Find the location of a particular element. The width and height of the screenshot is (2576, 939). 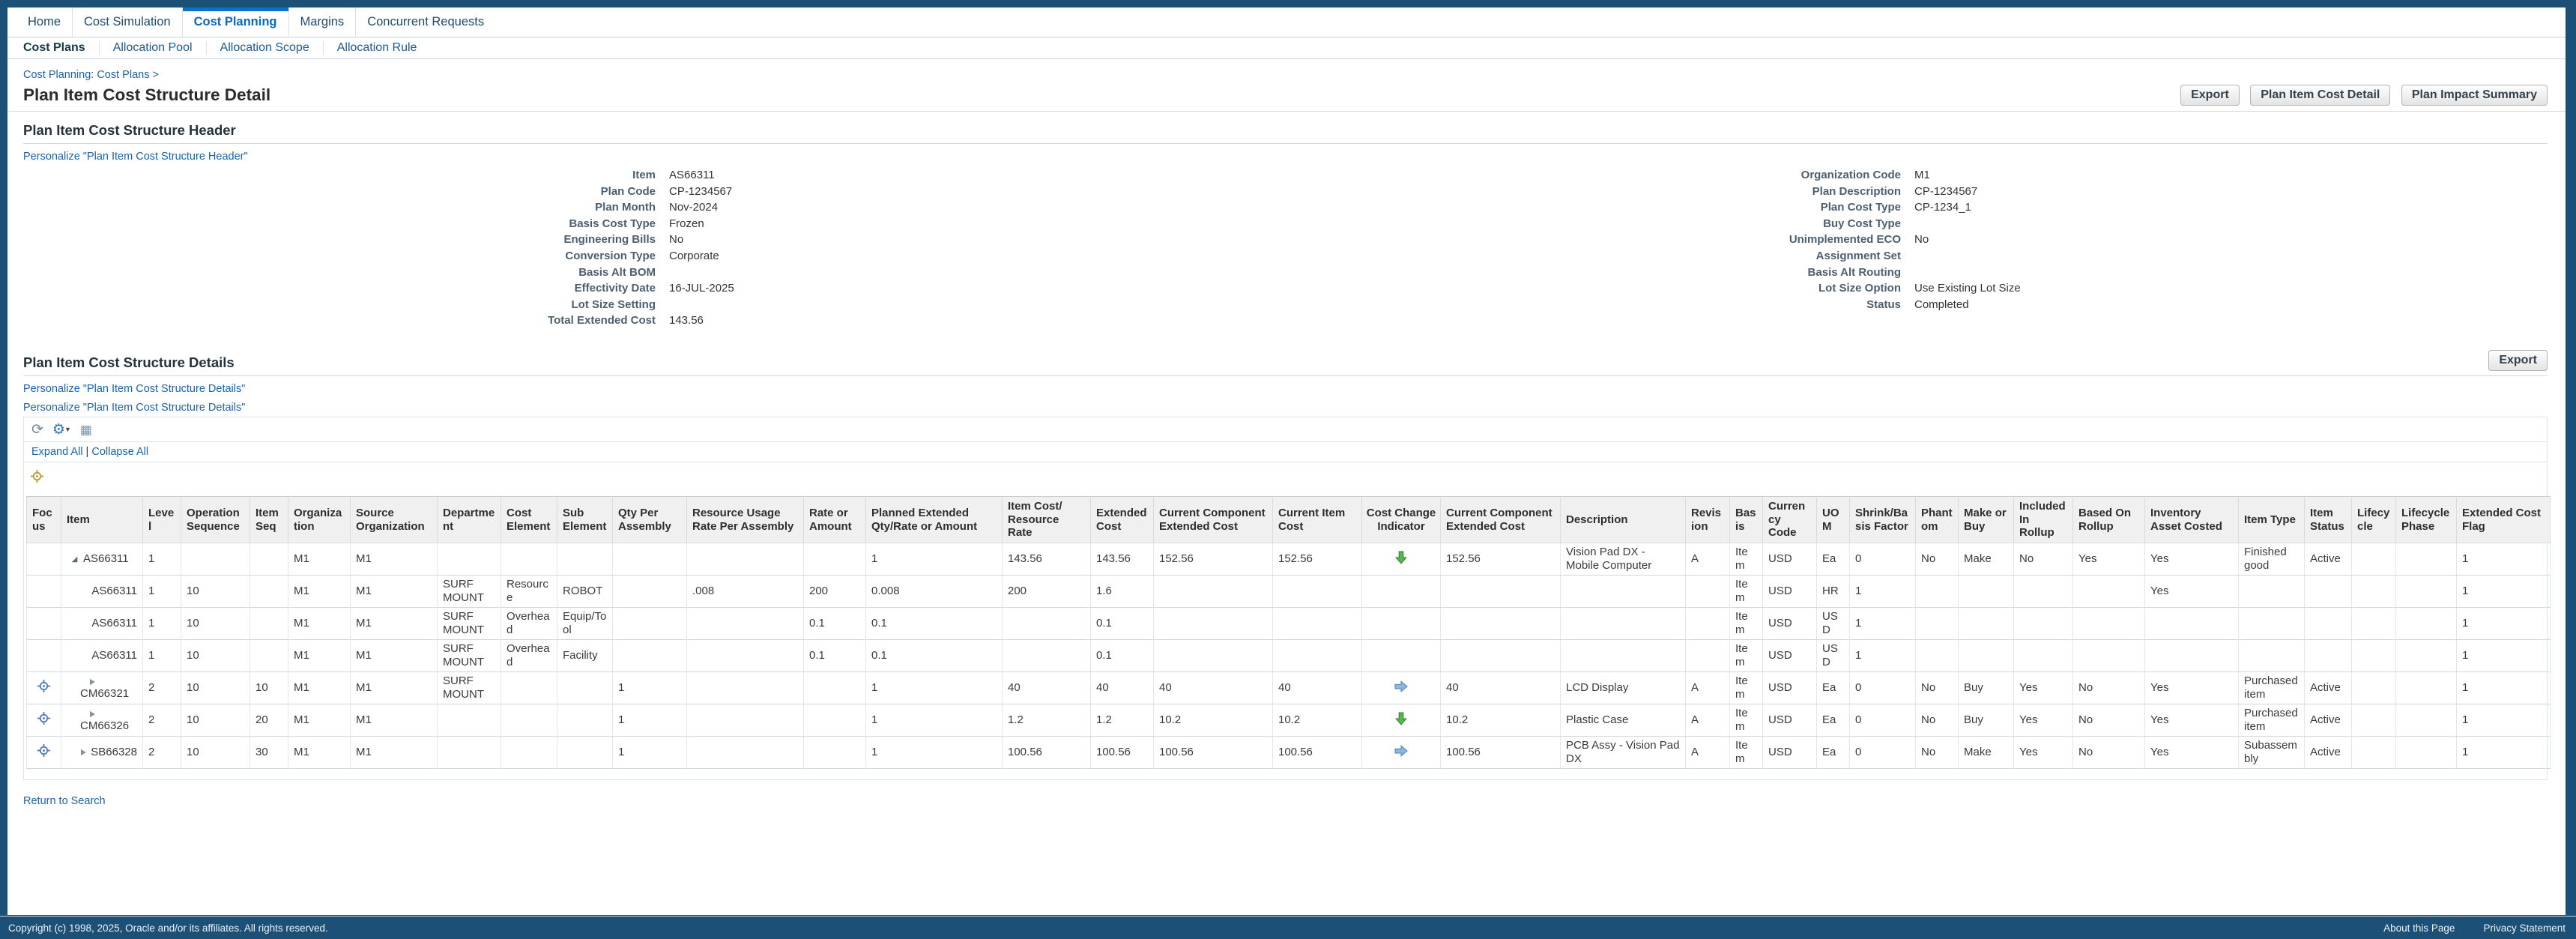

about-this-page-link: About this Page is located at coordinates (2419, 928).